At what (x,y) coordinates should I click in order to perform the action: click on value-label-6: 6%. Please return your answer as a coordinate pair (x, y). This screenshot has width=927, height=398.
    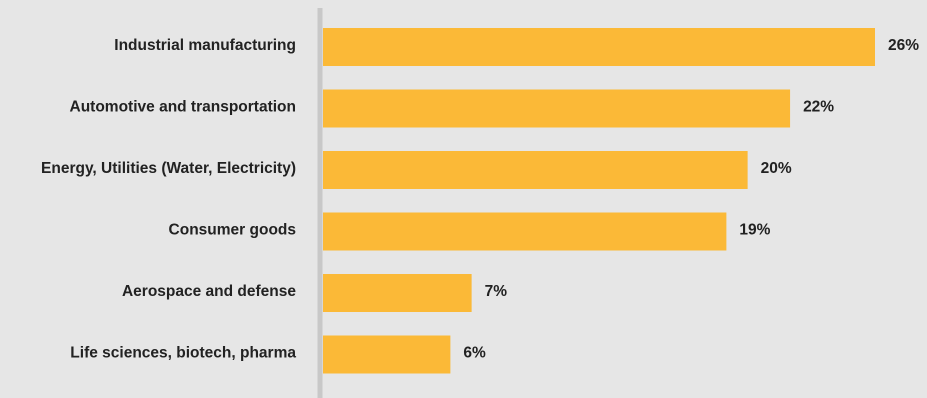
    Looking at the image, I should click on (474, 353).